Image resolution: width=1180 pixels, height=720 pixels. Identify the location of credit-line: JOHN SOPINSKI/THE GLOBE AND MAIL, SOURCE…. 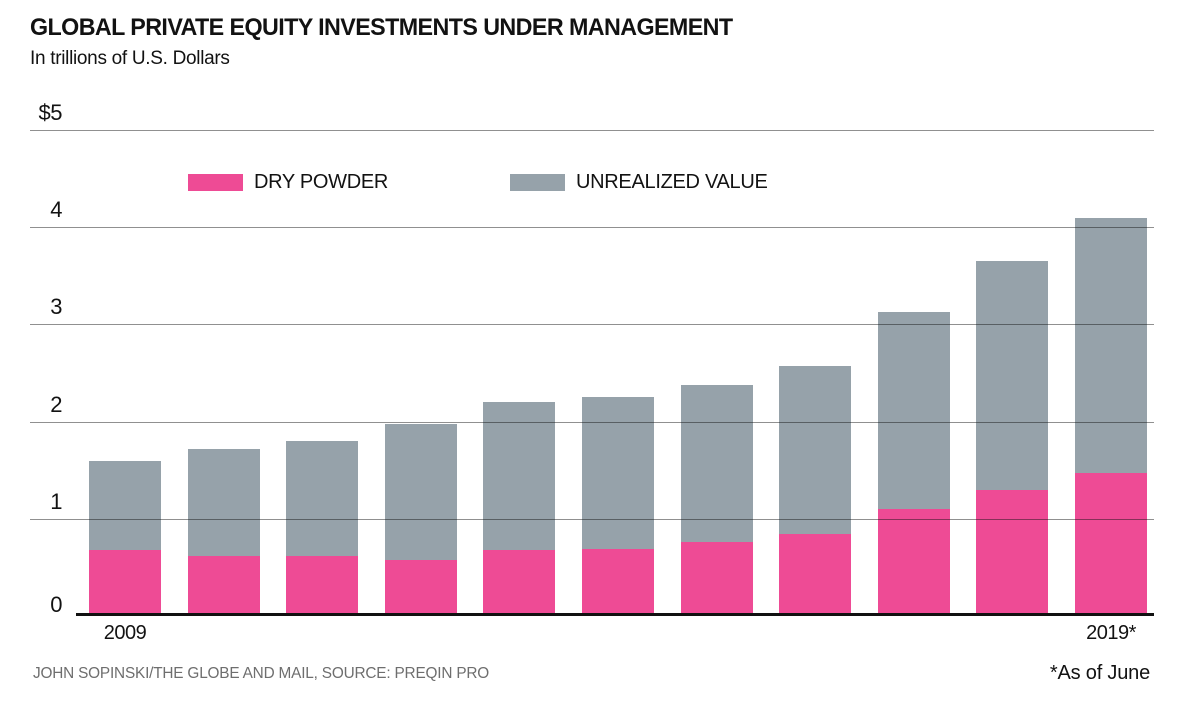
(261, 673).